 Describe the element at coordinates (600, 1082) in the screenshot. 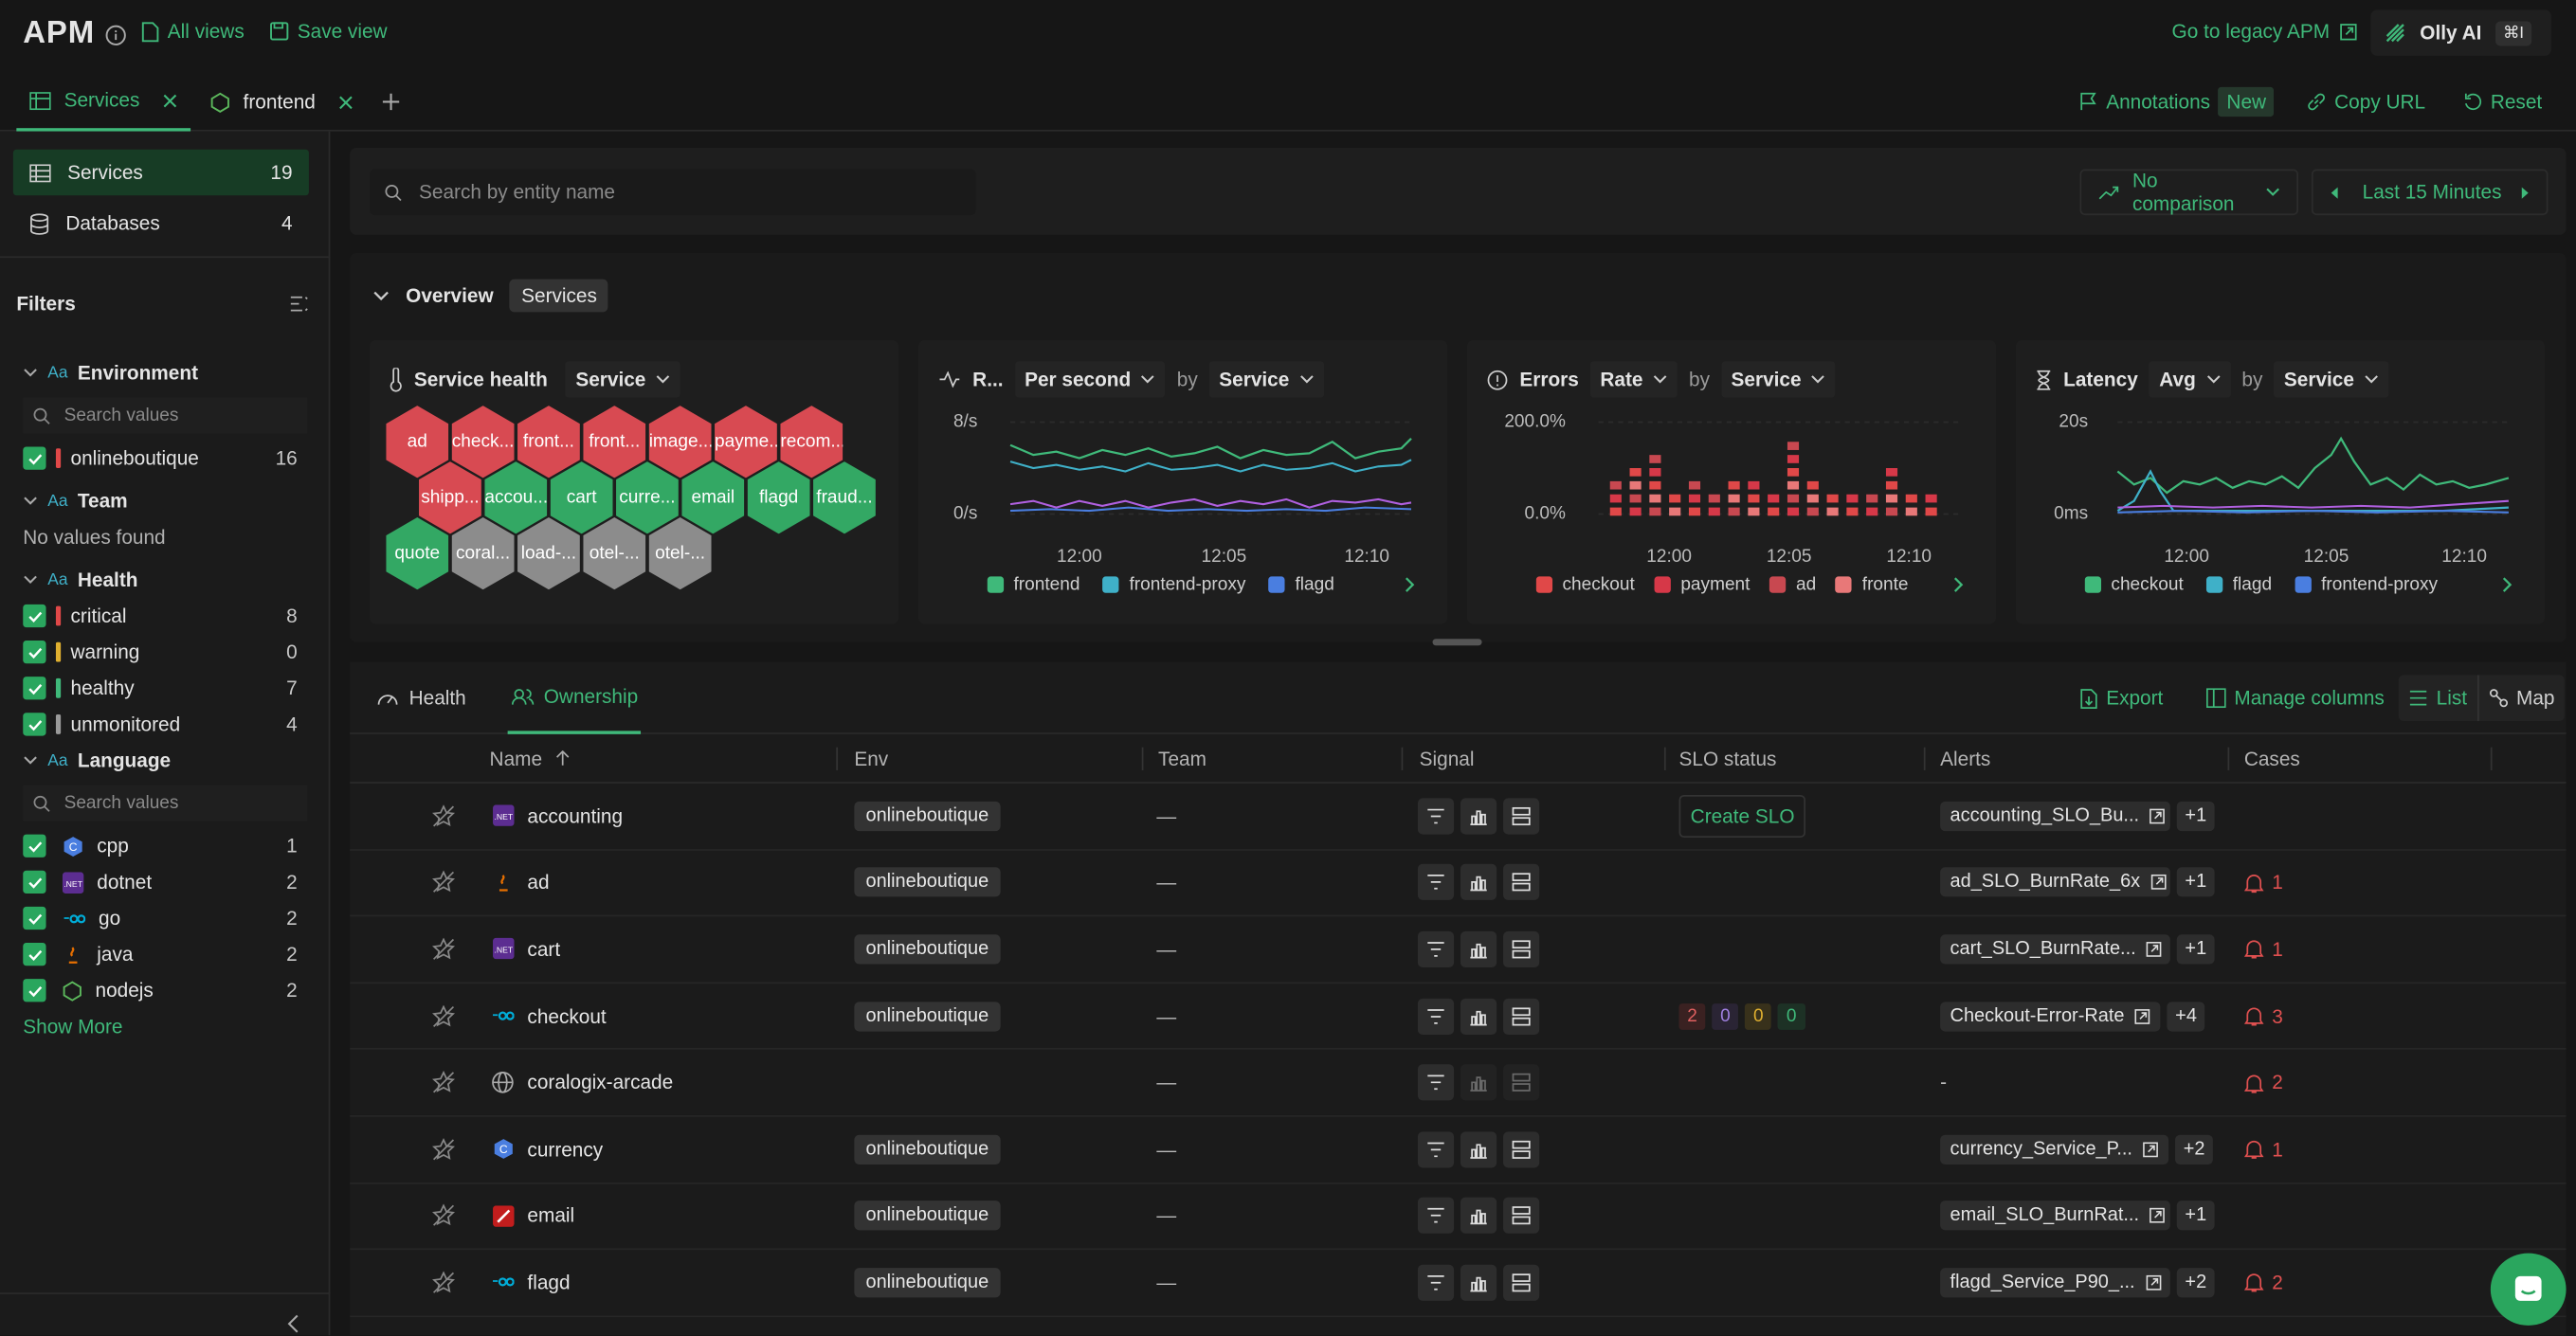

I see `service-name: coralogix-arcade` at that location.